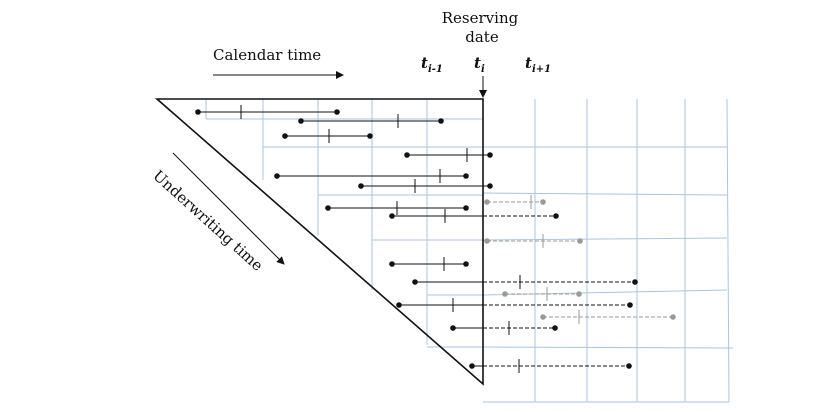 The width and height of the screenshot is (839, 412). I want to click on calendar-time-label: Calendar time, so click(267, 55).